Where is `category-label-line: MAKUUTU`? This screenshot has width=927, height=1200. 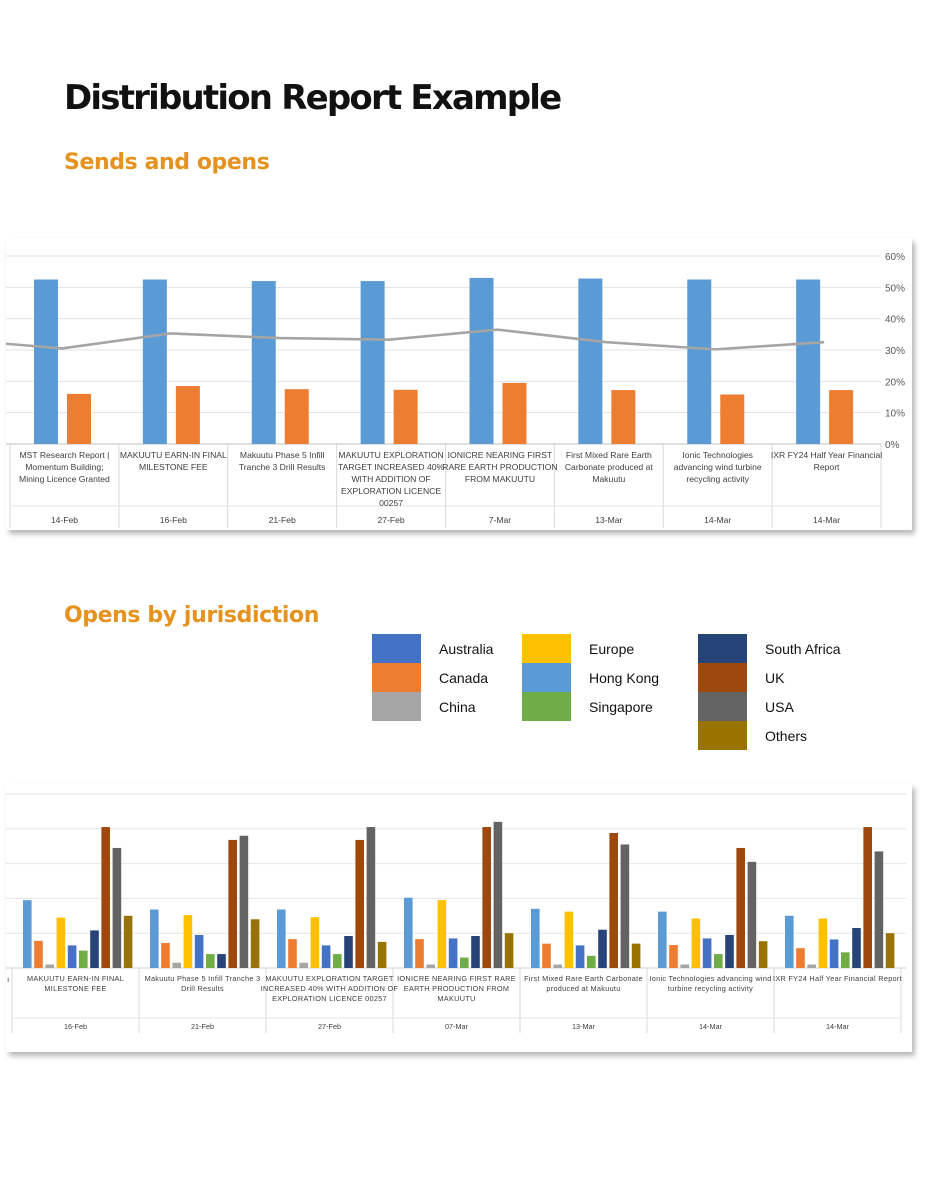
category-label-line: MAKUUTU is located at coordinates (456, 998).